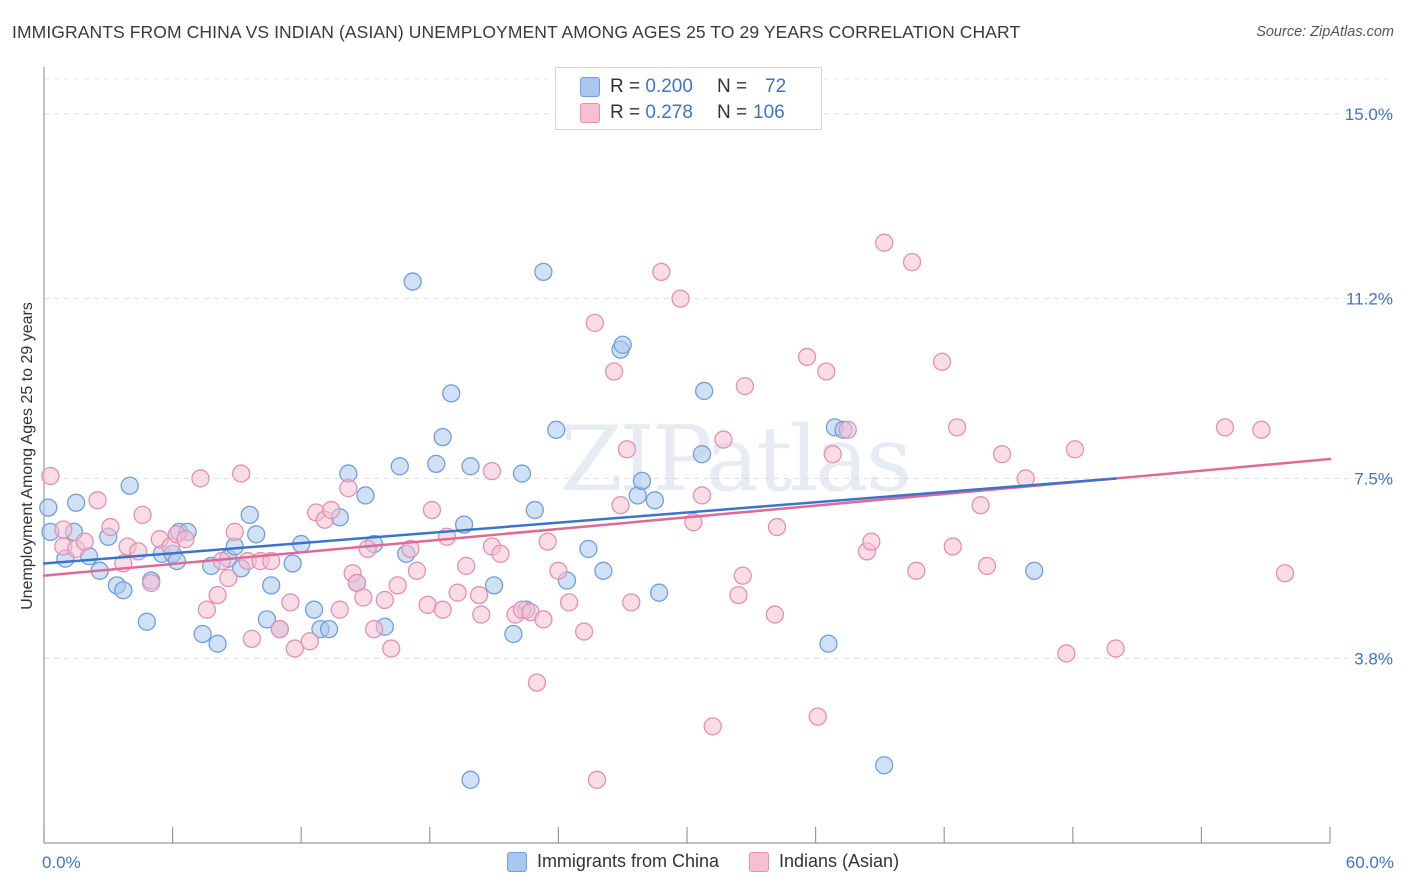  Describe the element at coordinates (1369, 114) in the screenshot. I see `y-tick-label: 15.0%` at that location.